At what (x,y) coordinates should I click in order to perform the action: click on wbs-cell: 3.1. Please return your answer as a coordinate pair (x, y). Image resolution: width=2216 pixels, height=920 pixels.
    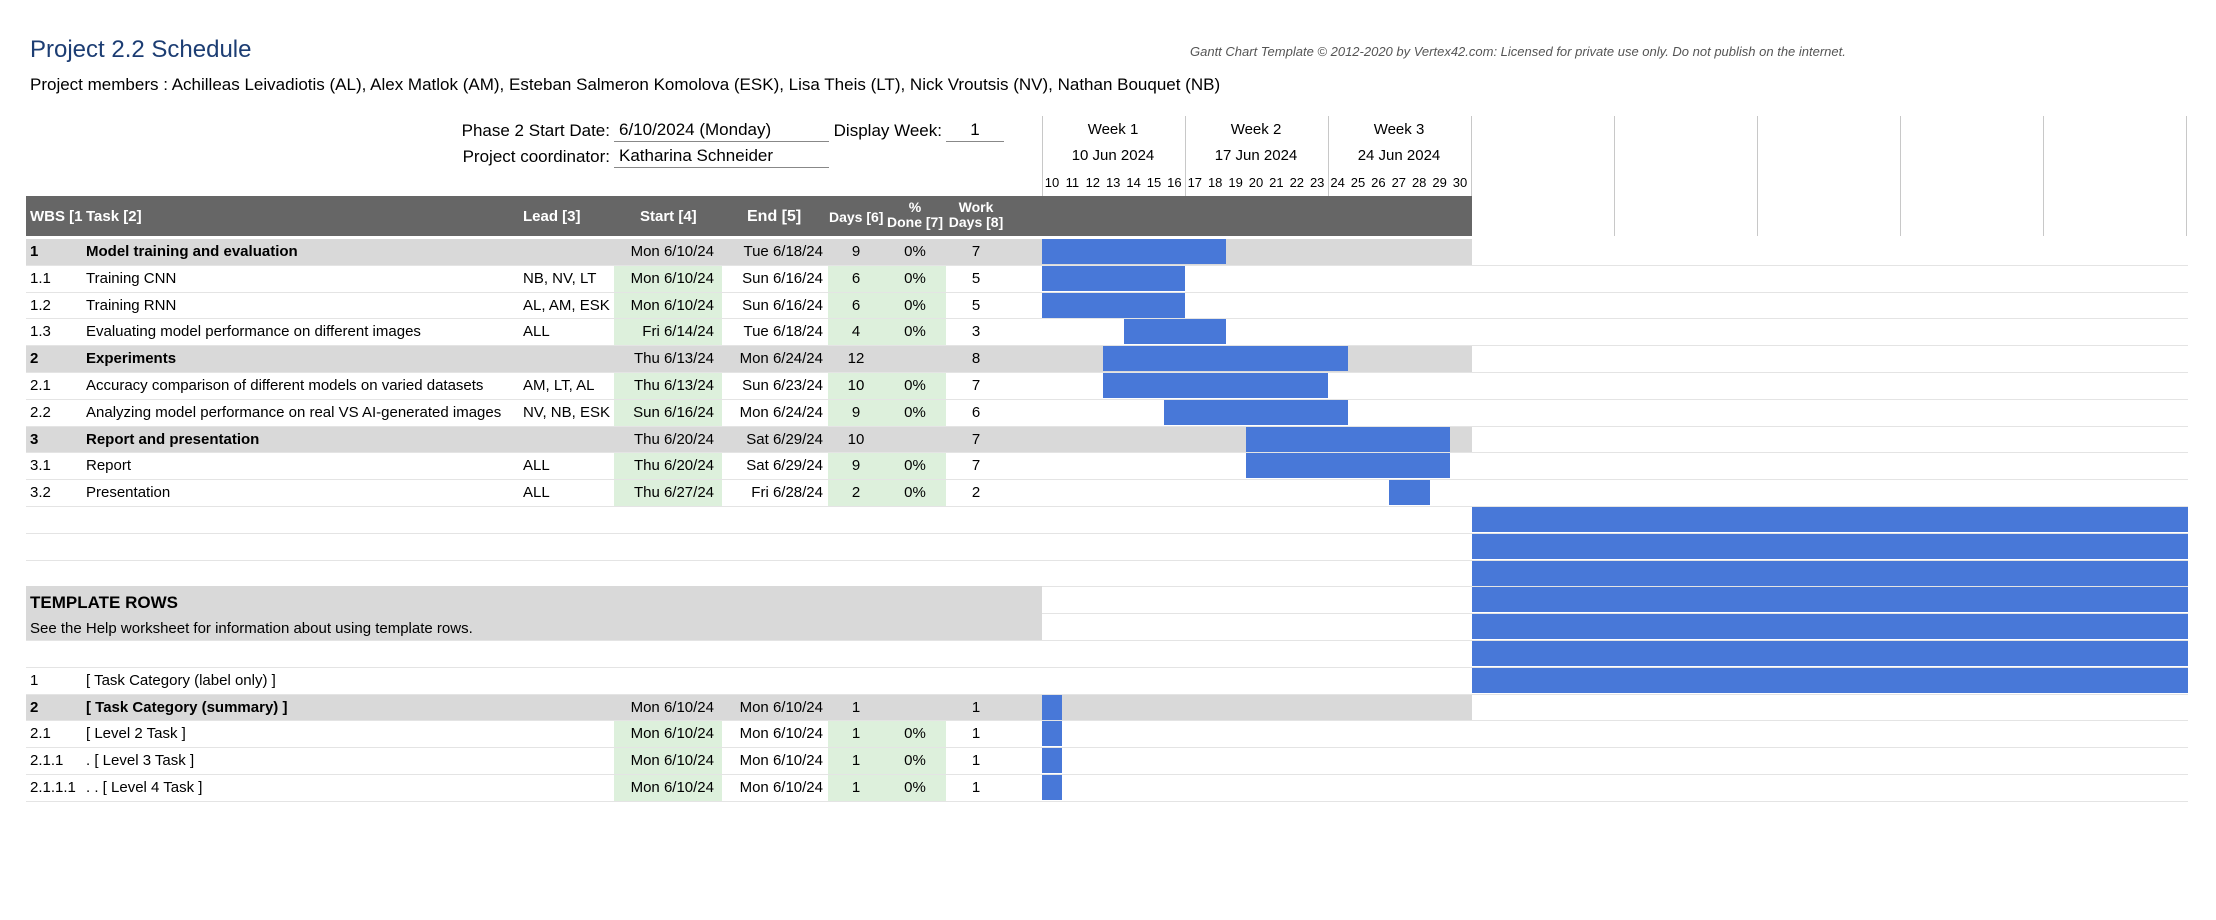
    Looking at the image, I should click on (40, 466).